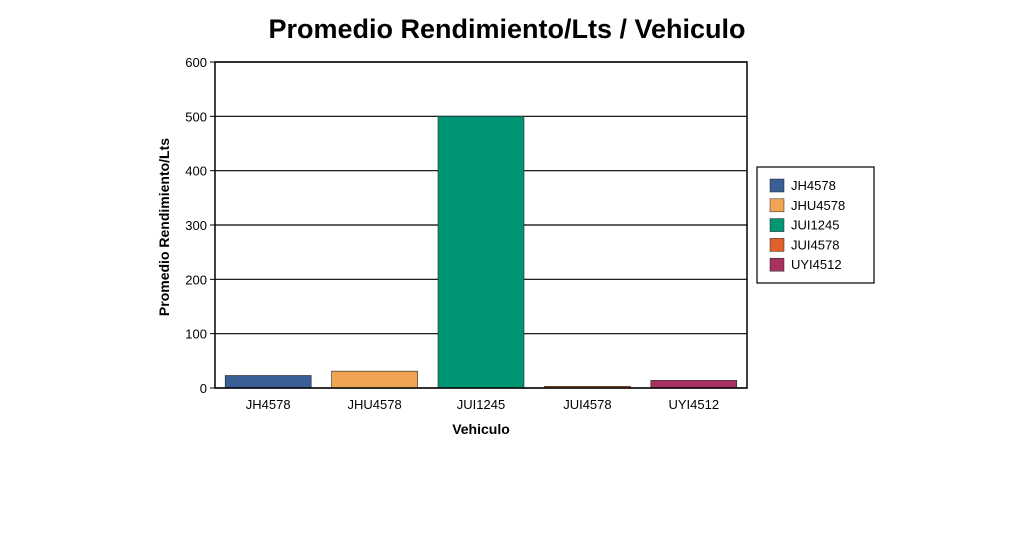 This screenshot has width=1021, height=545. What do you see at coordinates (203, 388) in the screenshot?
I see `y-tick-label: 0` at bounding box center [203, 388].